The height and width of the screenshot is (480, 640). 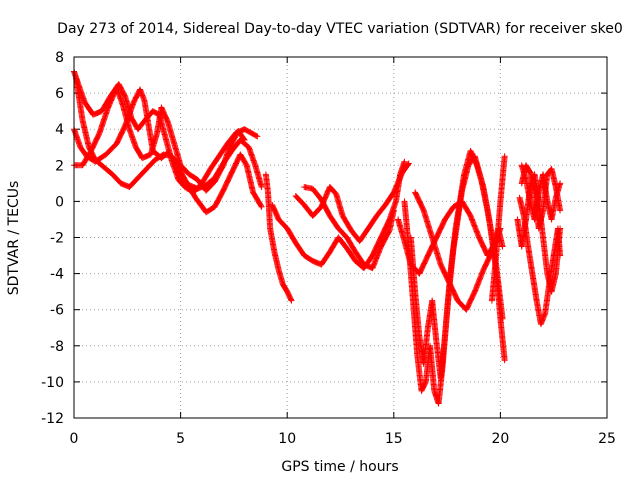 What do you see at coordinates (500, 439) in the screenshot?
I see `x-tick-label: 20` at bounding box center [500, 439].